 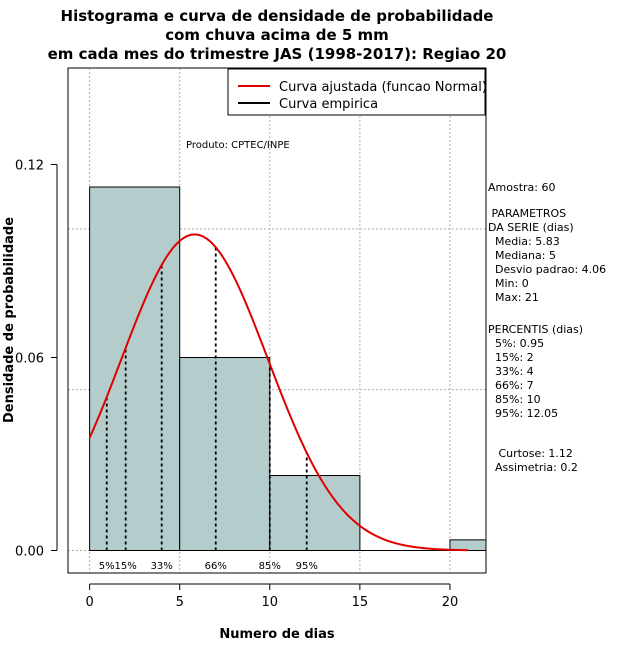 I want to click on x-axis-label: Numero de dias, so click(x=277, y=634).